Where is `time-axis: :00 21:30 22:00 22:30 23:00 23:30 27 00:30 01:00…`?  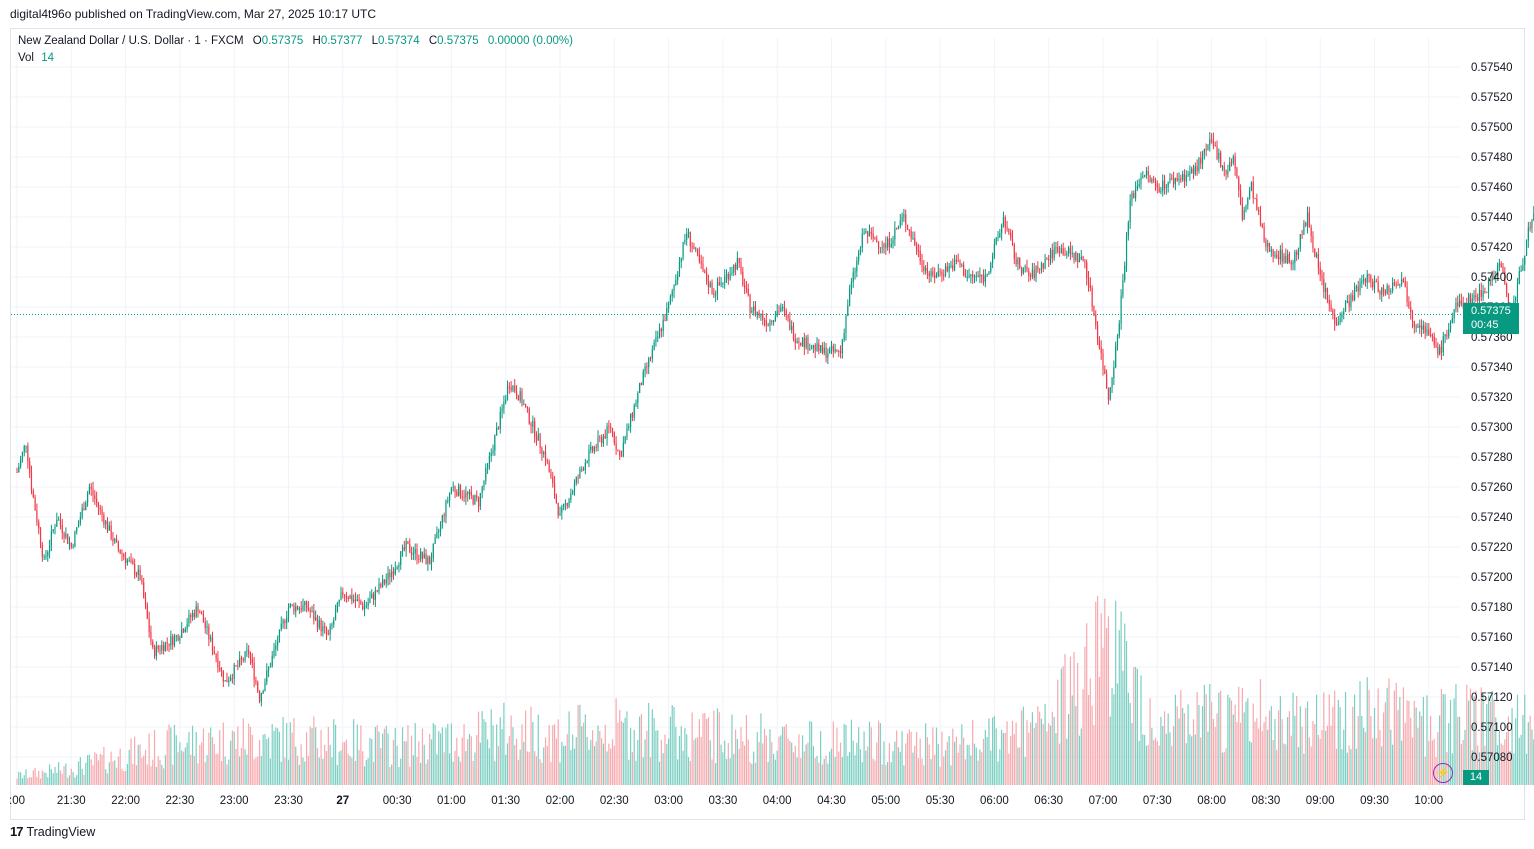
time-axis: :00 21:30 22:00 22:30 23:00 23:30 27 00:30 01:00… is located at coordinates (726, 801).